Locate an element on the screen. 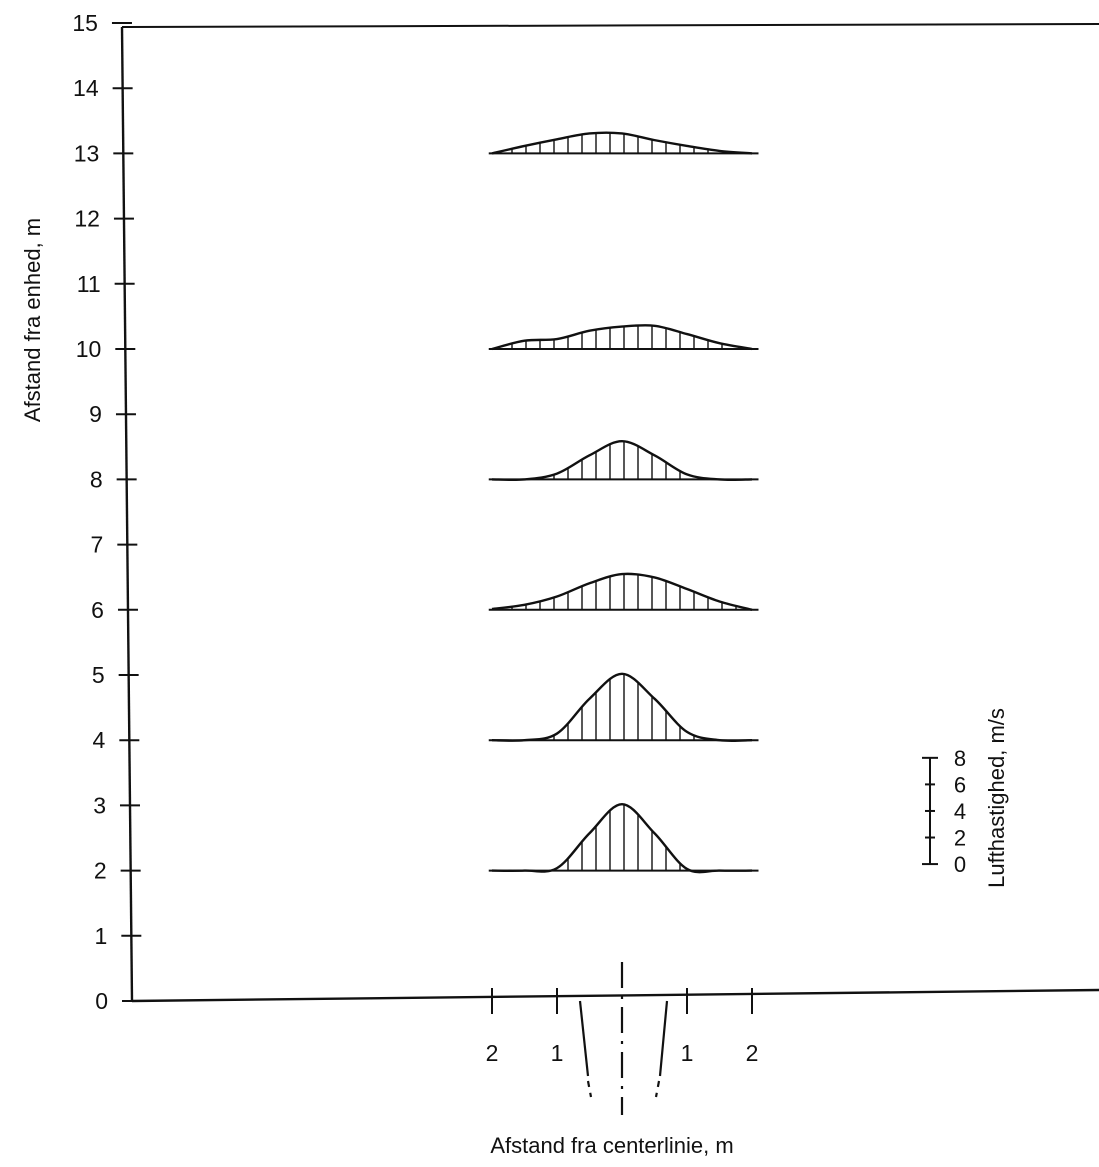 Image resolution: width=1099 pixels, height=1167 pixels. y-tick-label: 5 is located at coordinates (98, 675).